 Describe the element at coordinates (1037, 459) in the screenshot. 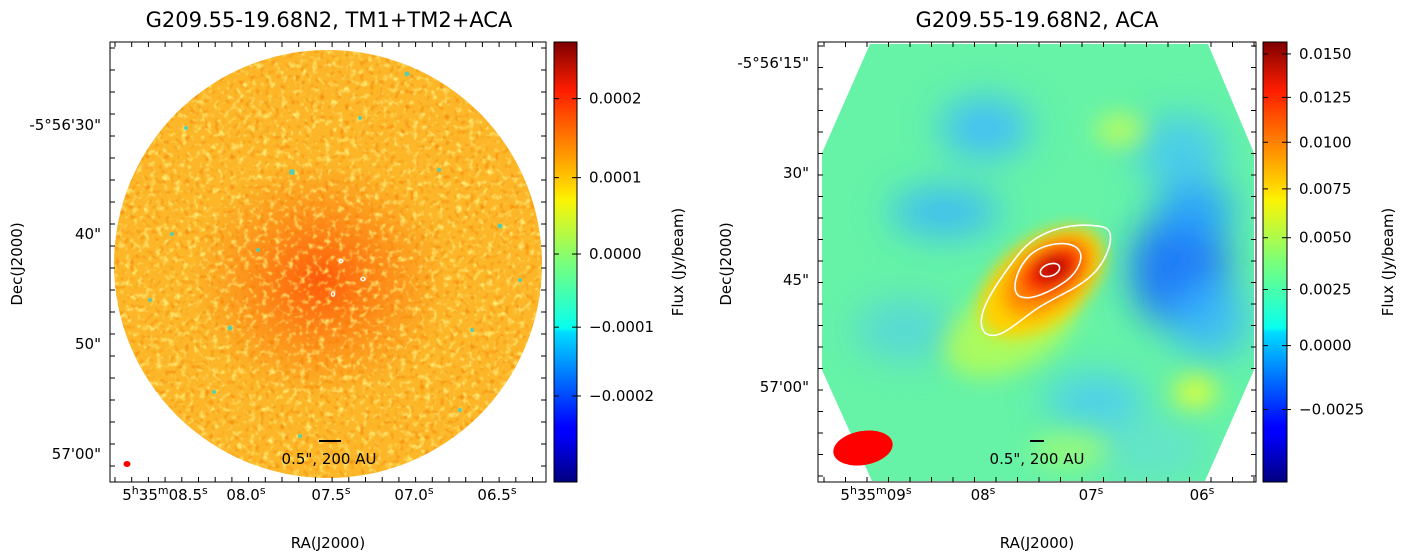

I see `panel-2-scalebar-label: 0.5", 200 AU` at that location.